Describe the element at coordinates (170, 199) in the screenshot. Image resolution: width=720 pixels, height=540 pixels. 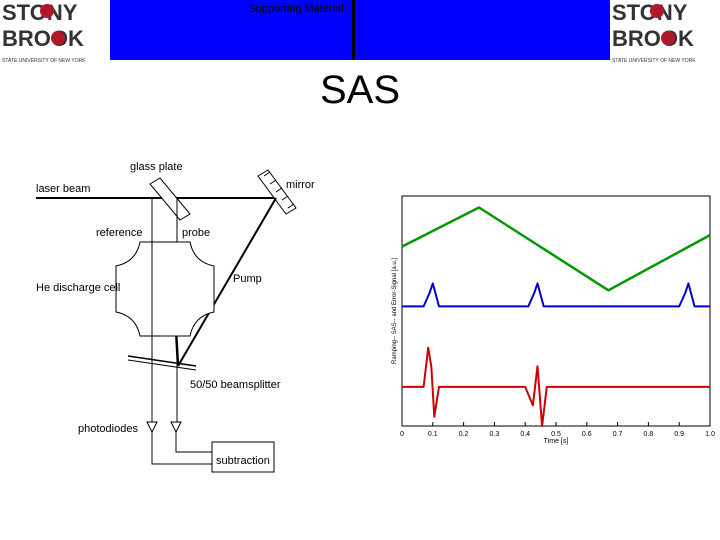
I see `glass-plate` at that location.